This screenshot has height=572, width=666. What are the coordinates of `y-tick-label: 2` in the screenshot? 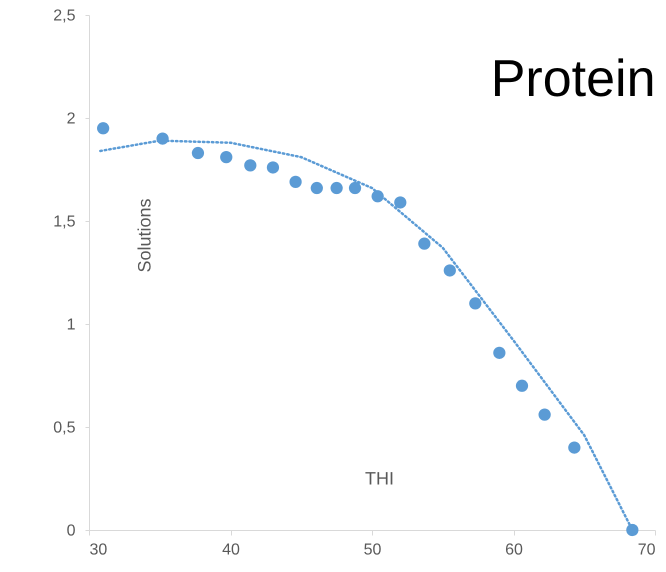 It's located at (71, 119).